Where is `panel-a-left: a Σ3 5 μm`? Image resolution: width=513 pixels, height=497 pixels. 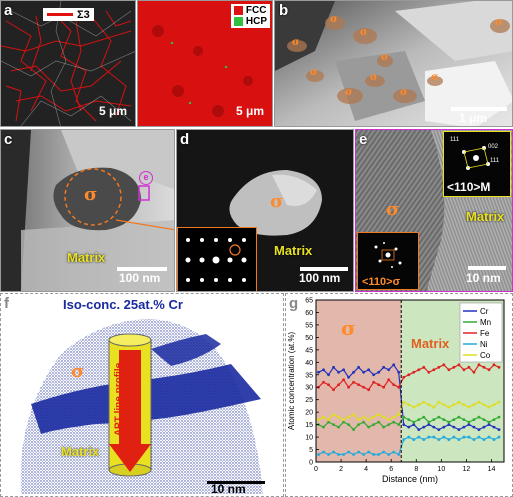
panel-a-left: a Σ3 5 μm is located at coordinates (68, 63).